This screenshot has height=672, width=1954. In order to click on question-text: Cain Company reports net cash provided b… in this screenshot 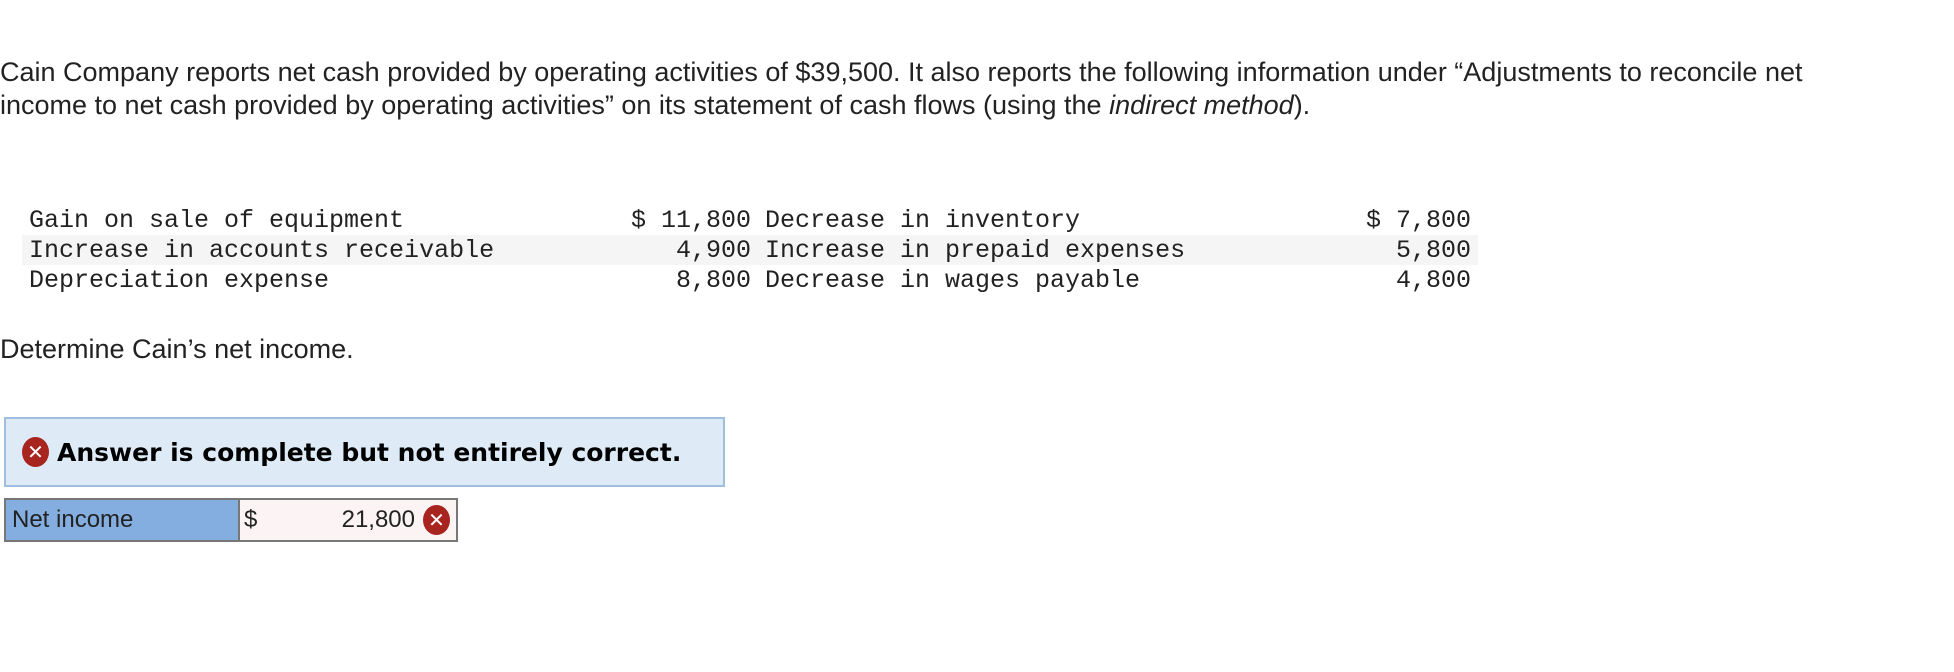, I will do `click(940, 89)`.